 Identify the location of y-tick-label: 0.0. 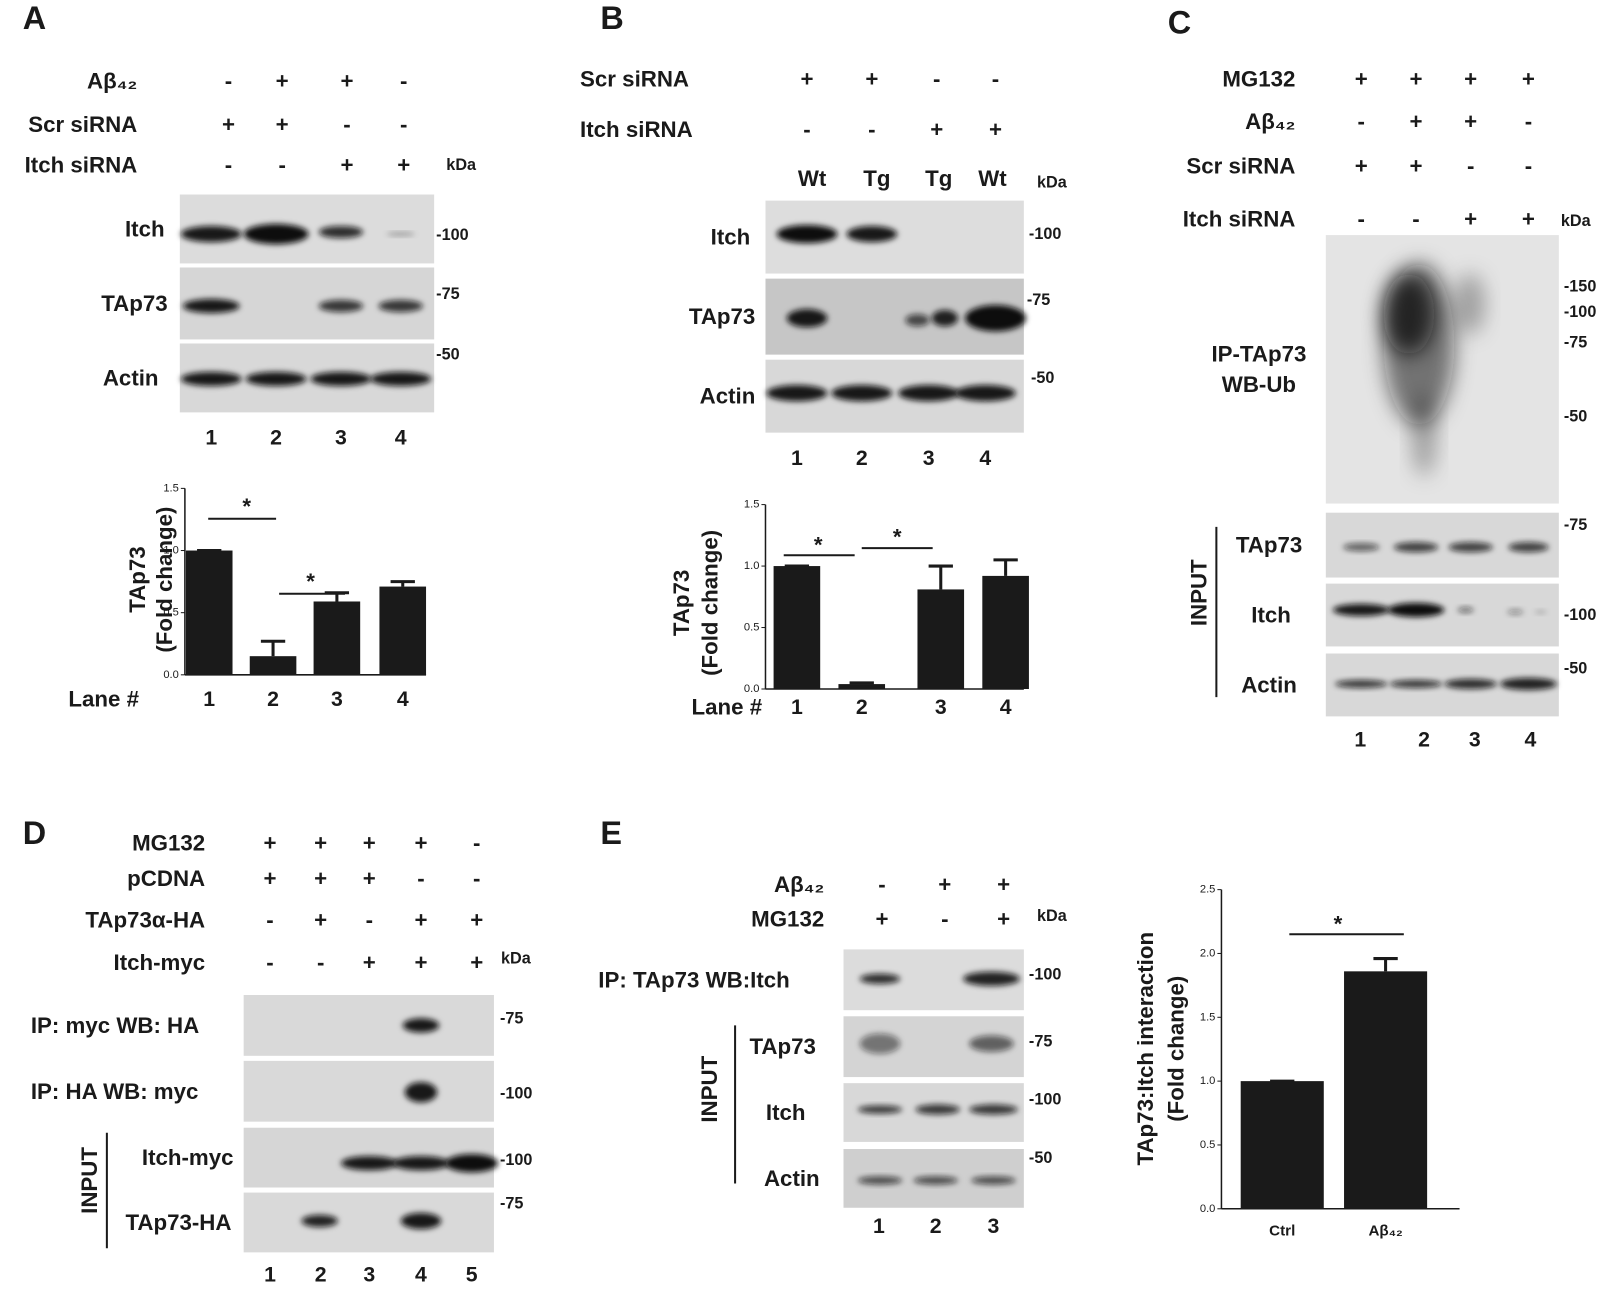
(170, 675).